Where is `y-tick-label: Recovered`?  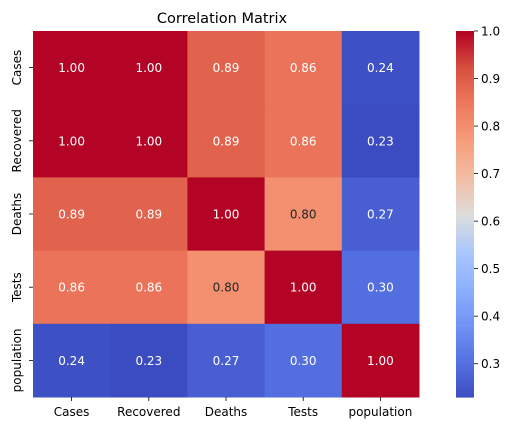
y-tick-label: Recovered is located at coordinates (17, 140).